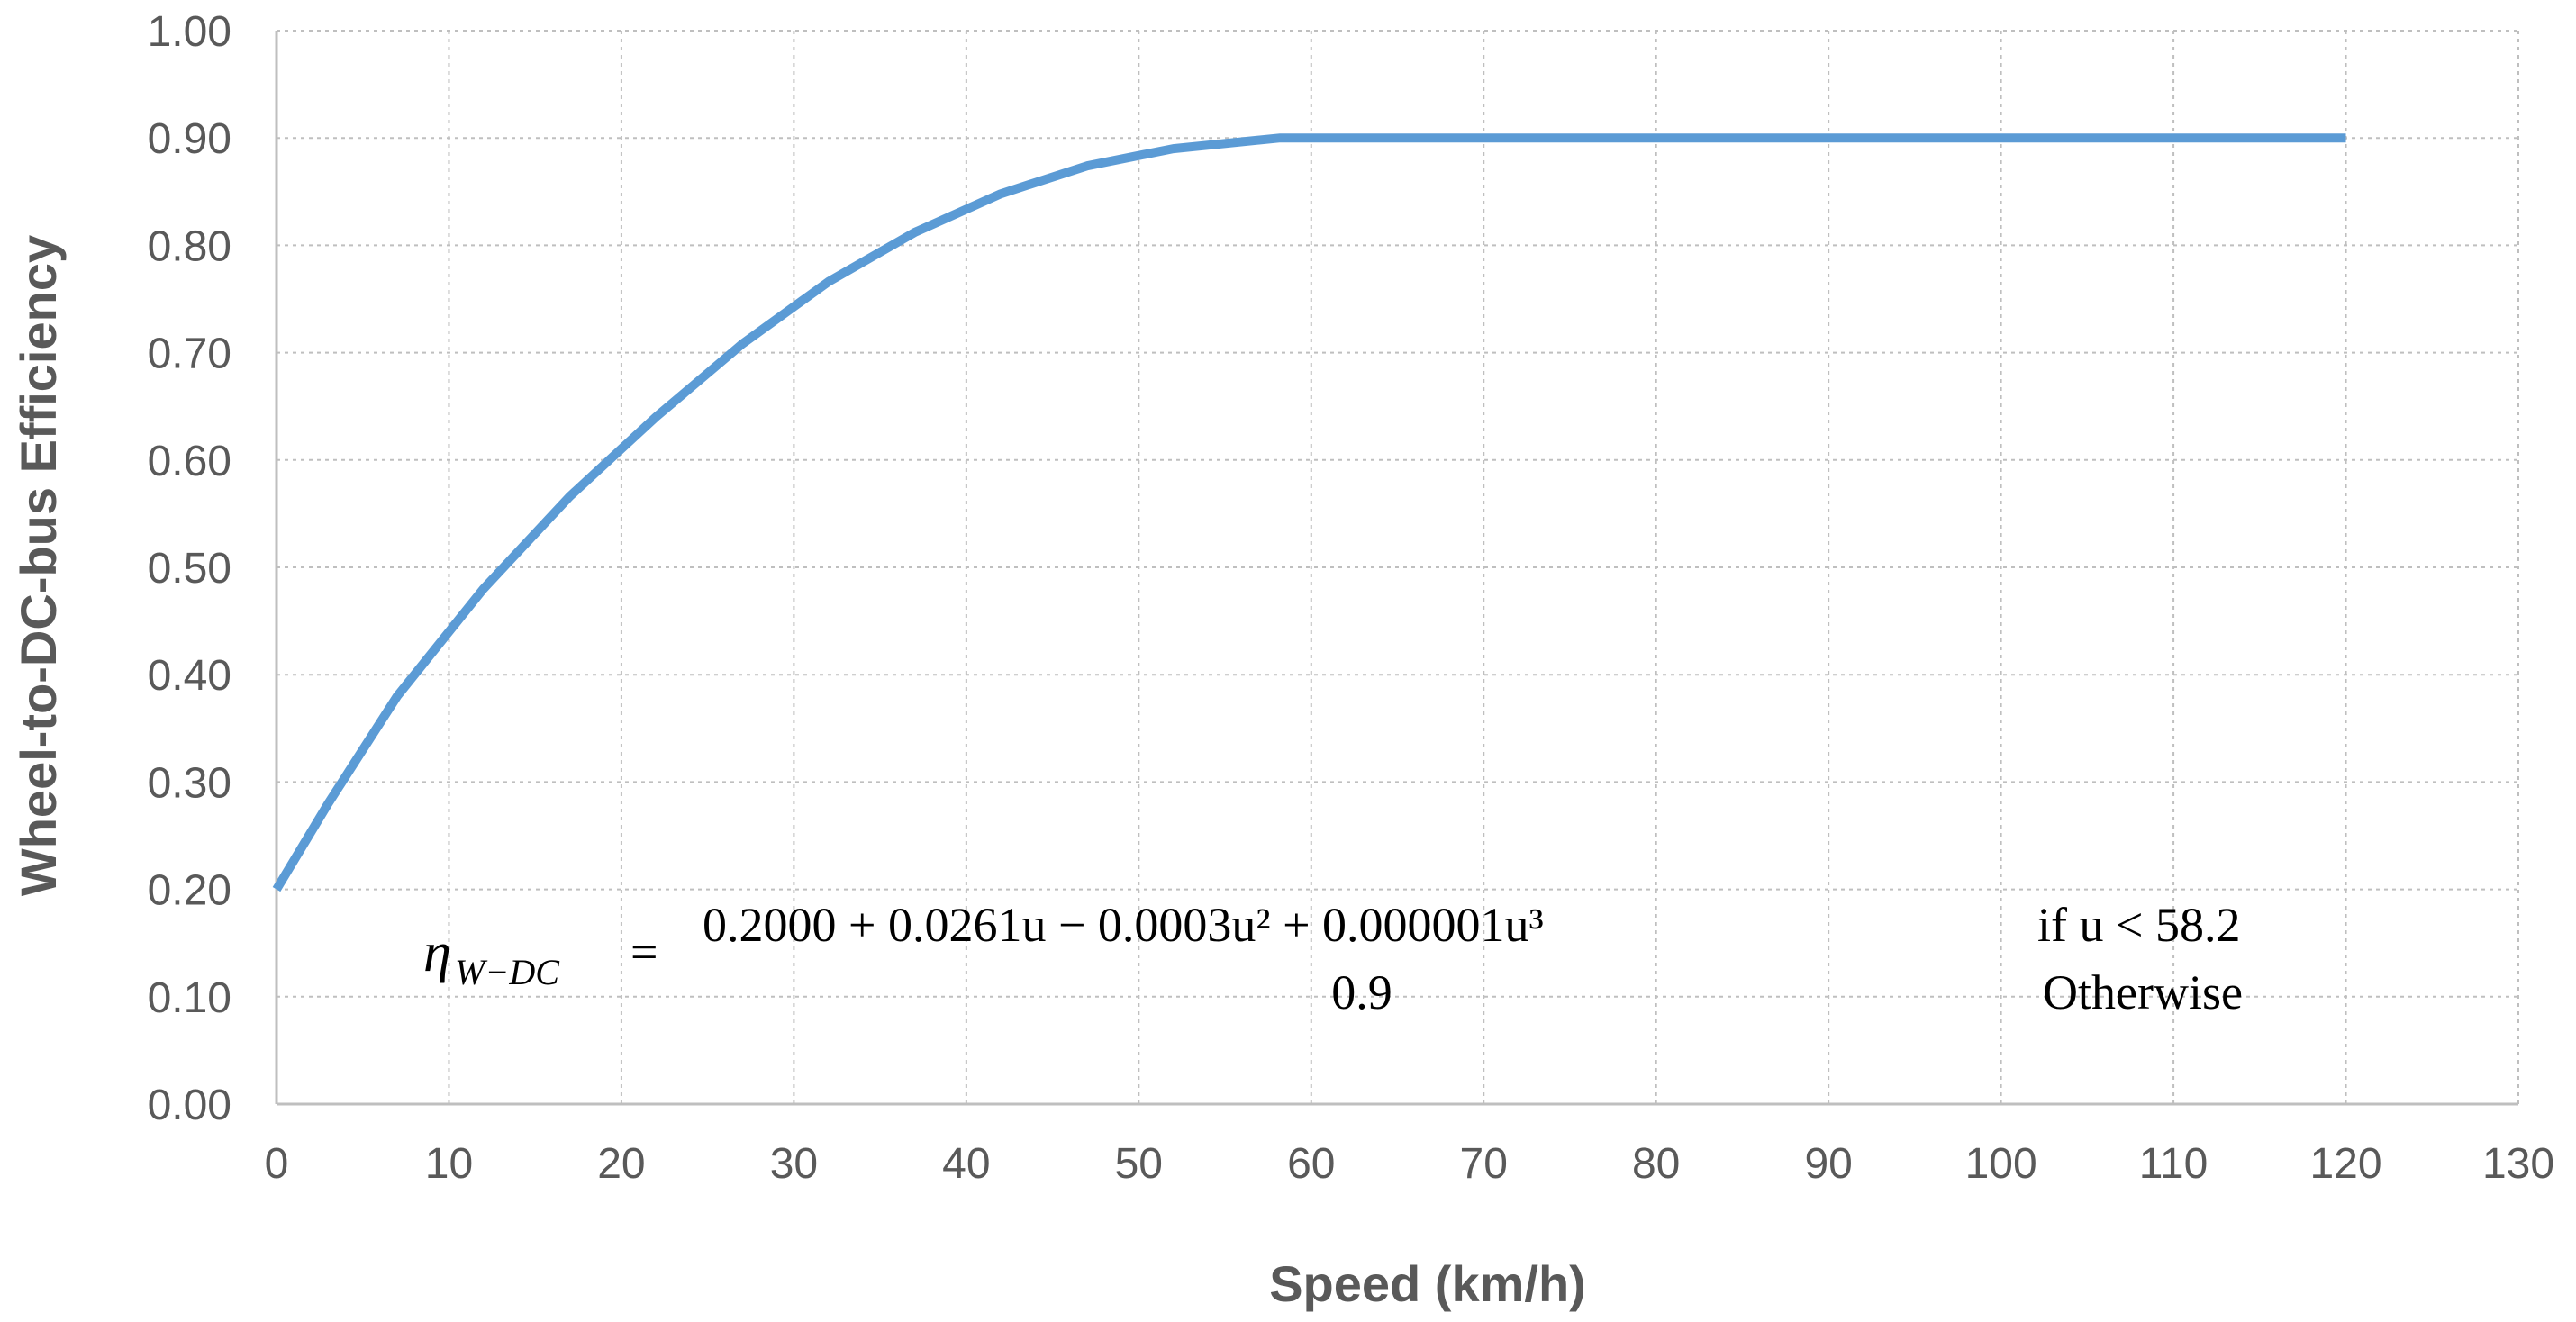 The width and height of the screenshot is (2576, 1322). Describe the element at coordinates (437, 952) in the screenshot. I see `equation-symbol: η` at that location.